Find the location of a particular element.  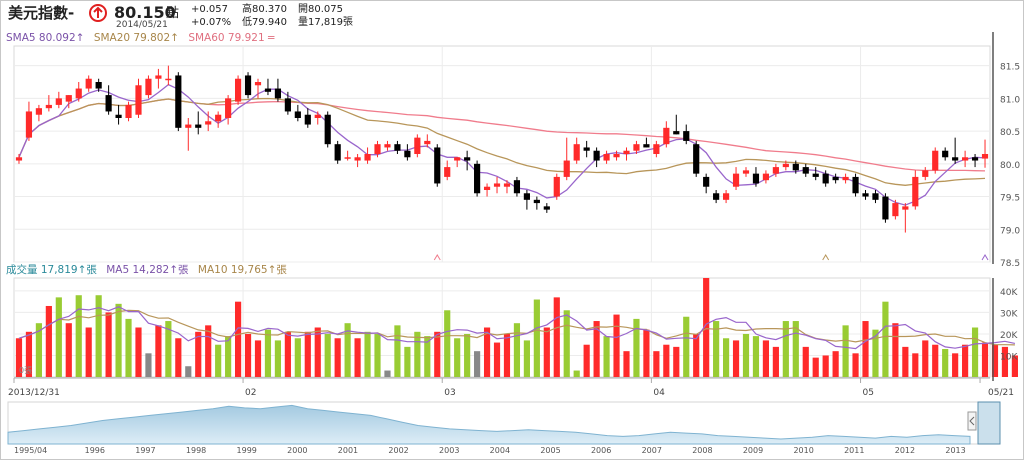

overview-handle is located at coordinates (972, 421).